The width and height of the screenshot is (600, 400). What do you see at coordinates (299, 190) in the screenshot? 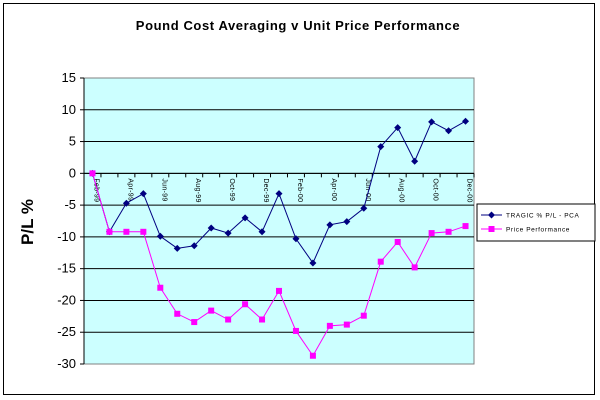
I see `x-tick-label: Feb-00` at bounding box center [299, 190].